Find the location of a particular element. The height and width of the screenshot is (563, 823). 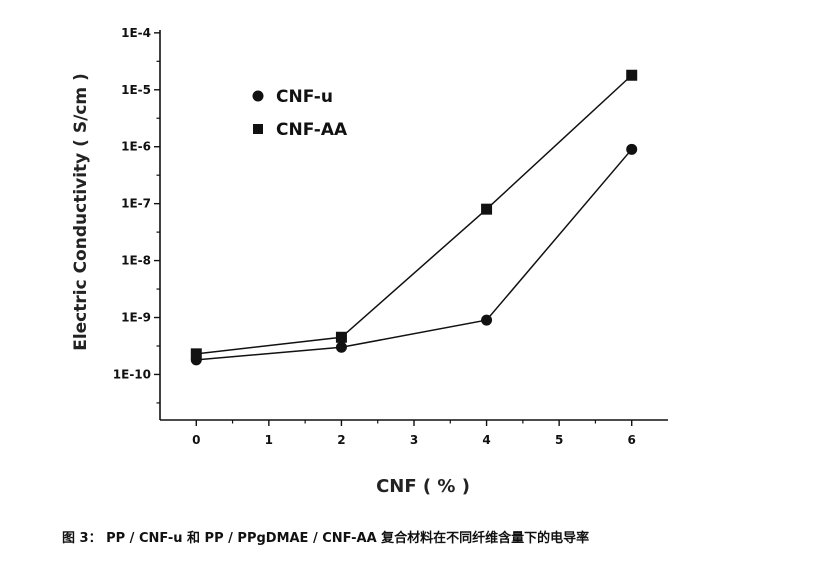

x-tick-label: 2 is located at coordinates (341, 440).